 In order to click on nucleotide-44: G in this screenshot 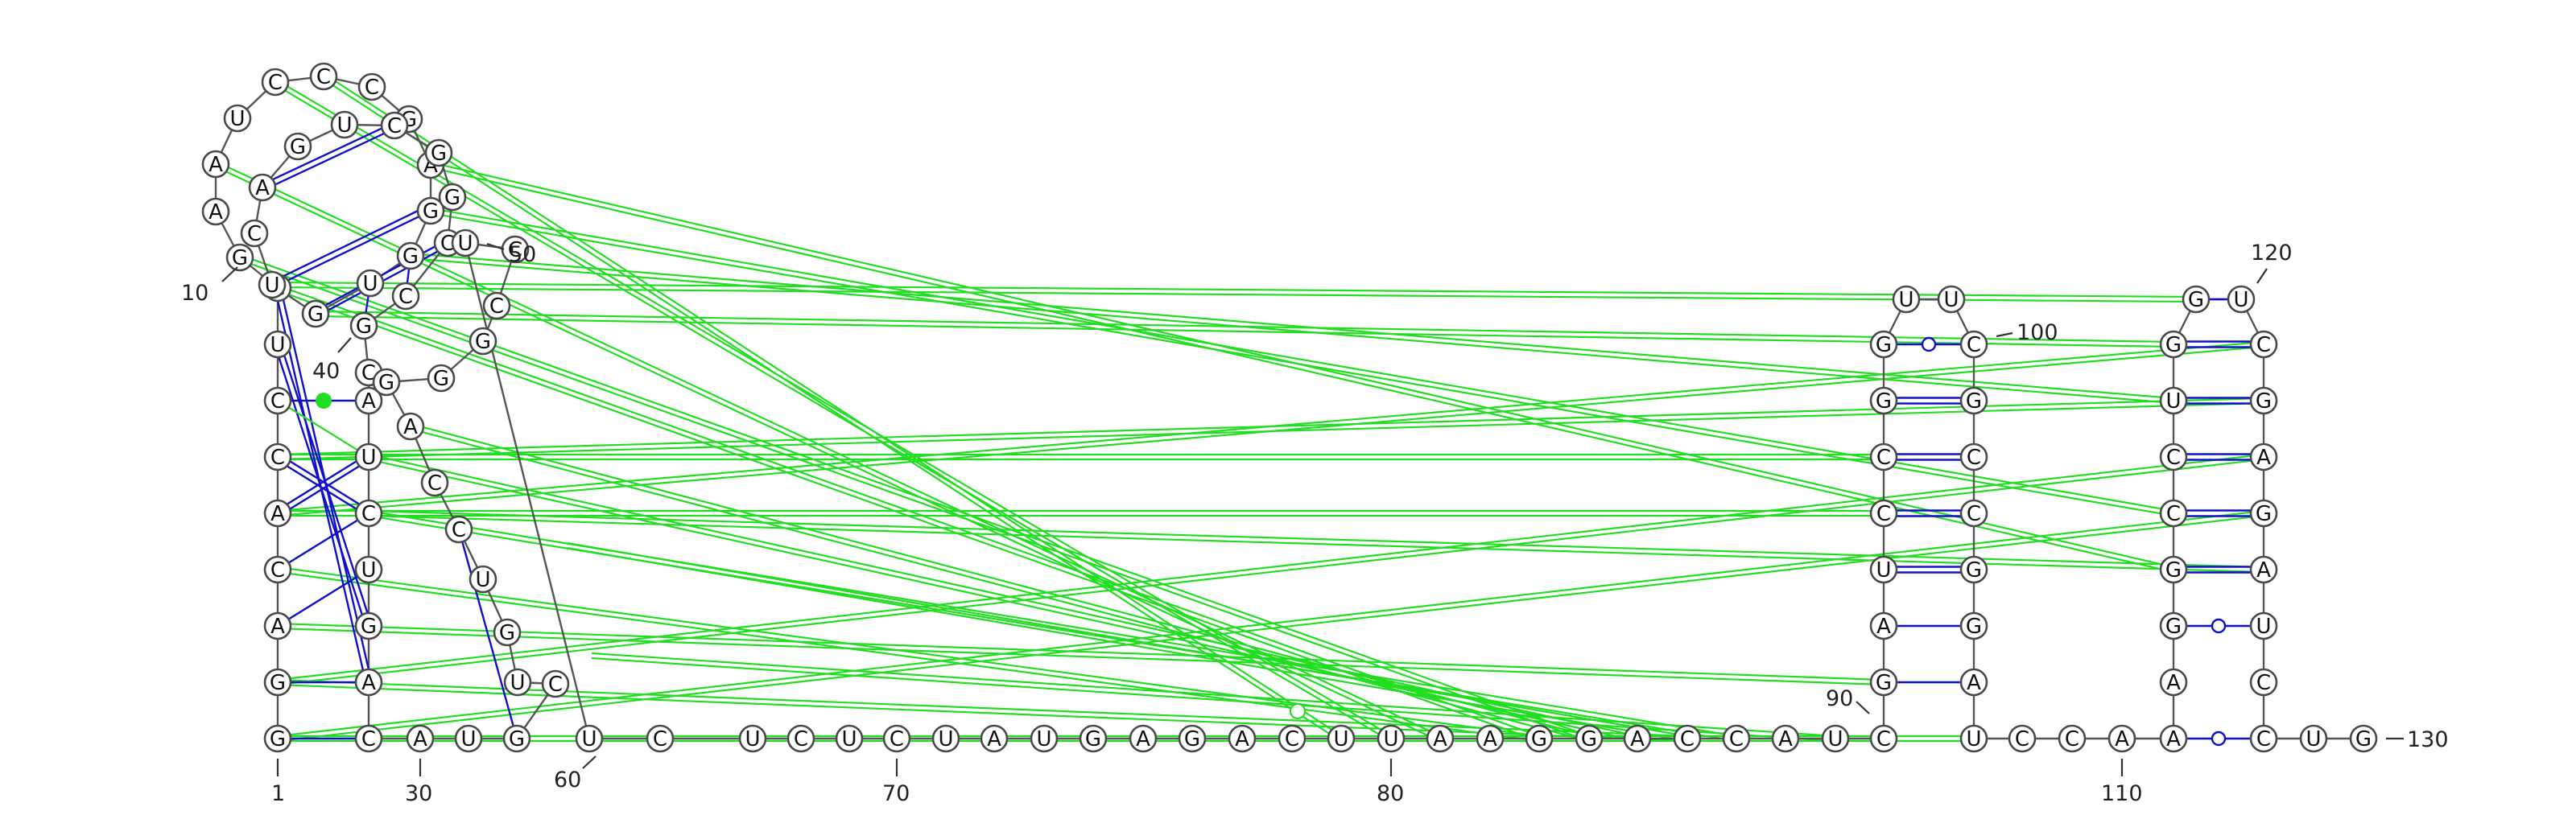, I will do `click(516, 738)`.